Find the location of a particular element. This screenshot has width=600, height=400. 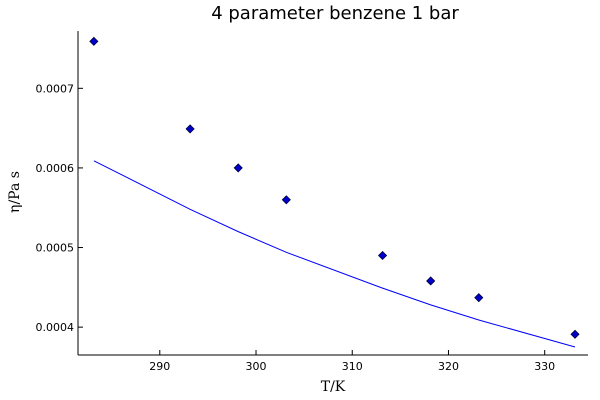

y-tick-label: 0.0006 is located at coordinates (55, 168).